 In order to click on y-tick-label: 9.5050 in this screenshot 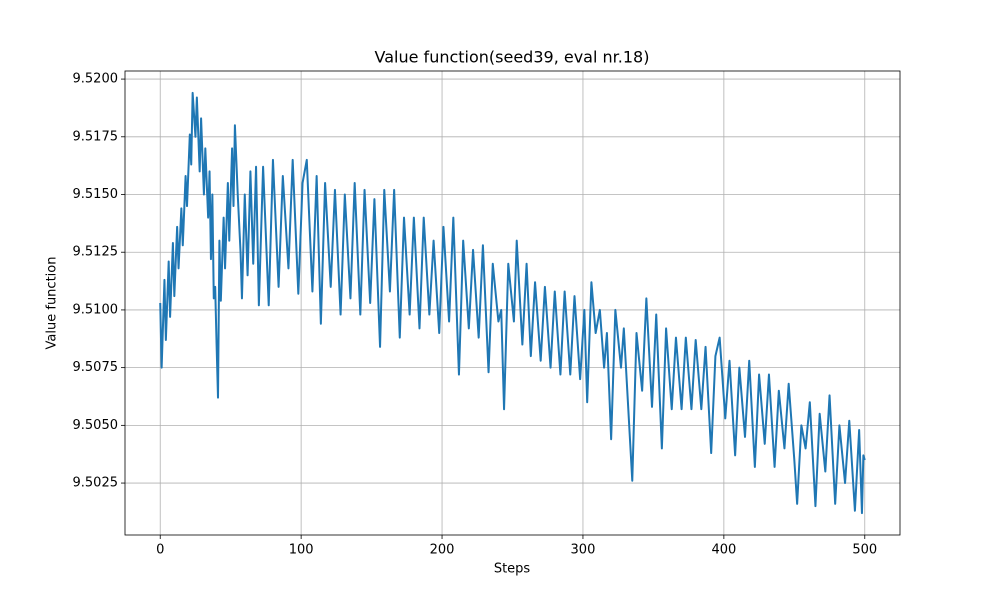, I will do `click(96, 425)`.